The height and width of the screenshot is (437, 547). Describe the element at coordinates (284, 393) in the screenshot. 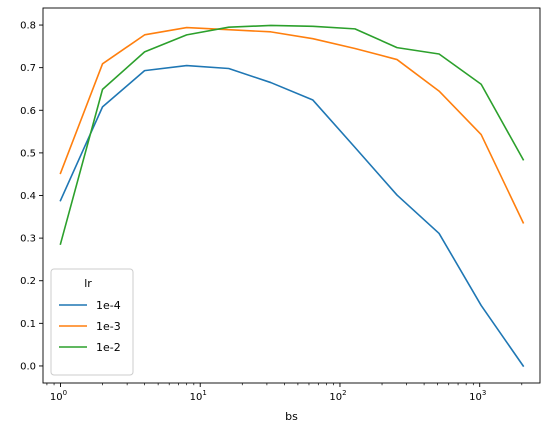

I see `x-axis: 10⁰ 10¹ 10² 10³` at that location.